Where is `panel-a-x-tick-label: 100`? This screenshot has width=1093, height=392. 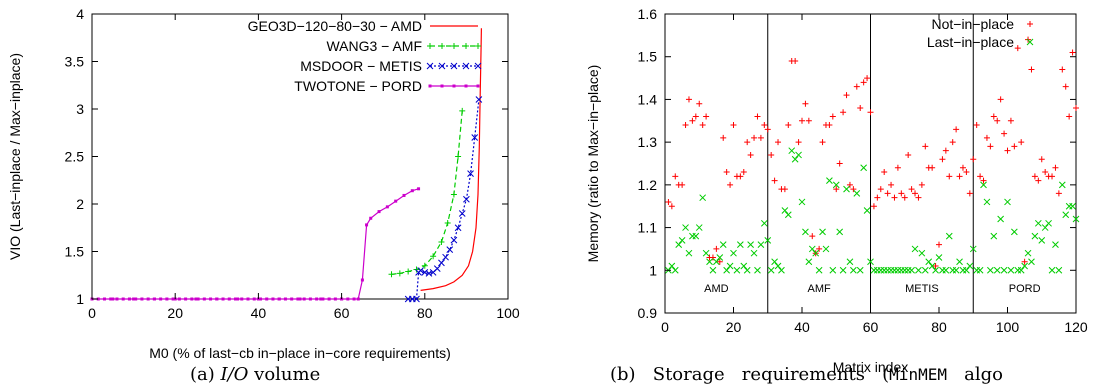
panel-a-x-tick-label: 100 is located at coordinates (508, 313).